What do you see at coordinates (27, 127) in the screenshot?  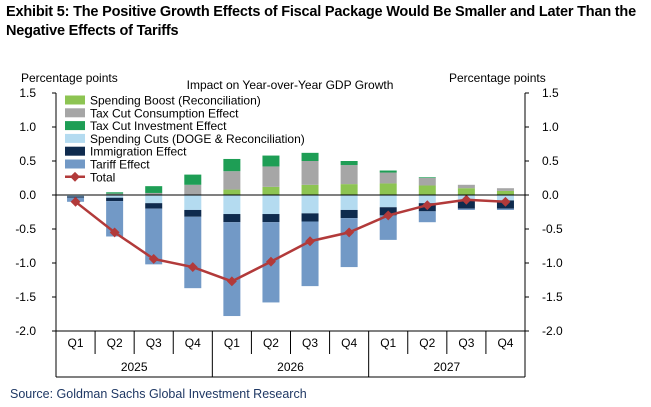 I see `y-tick-label-left: 1.0` at bounding box center [27, 127].